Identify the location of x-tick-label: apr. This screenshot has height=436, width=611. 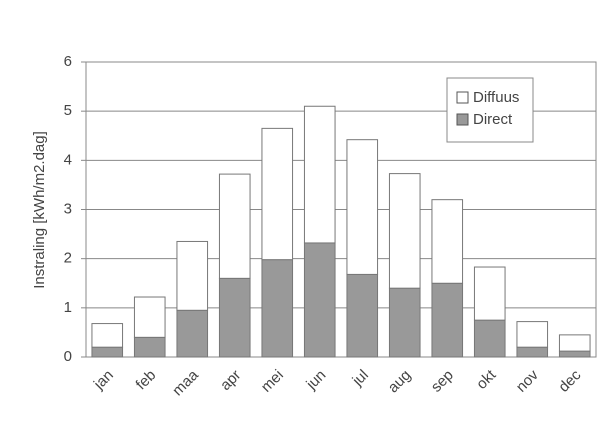
(230, 380).